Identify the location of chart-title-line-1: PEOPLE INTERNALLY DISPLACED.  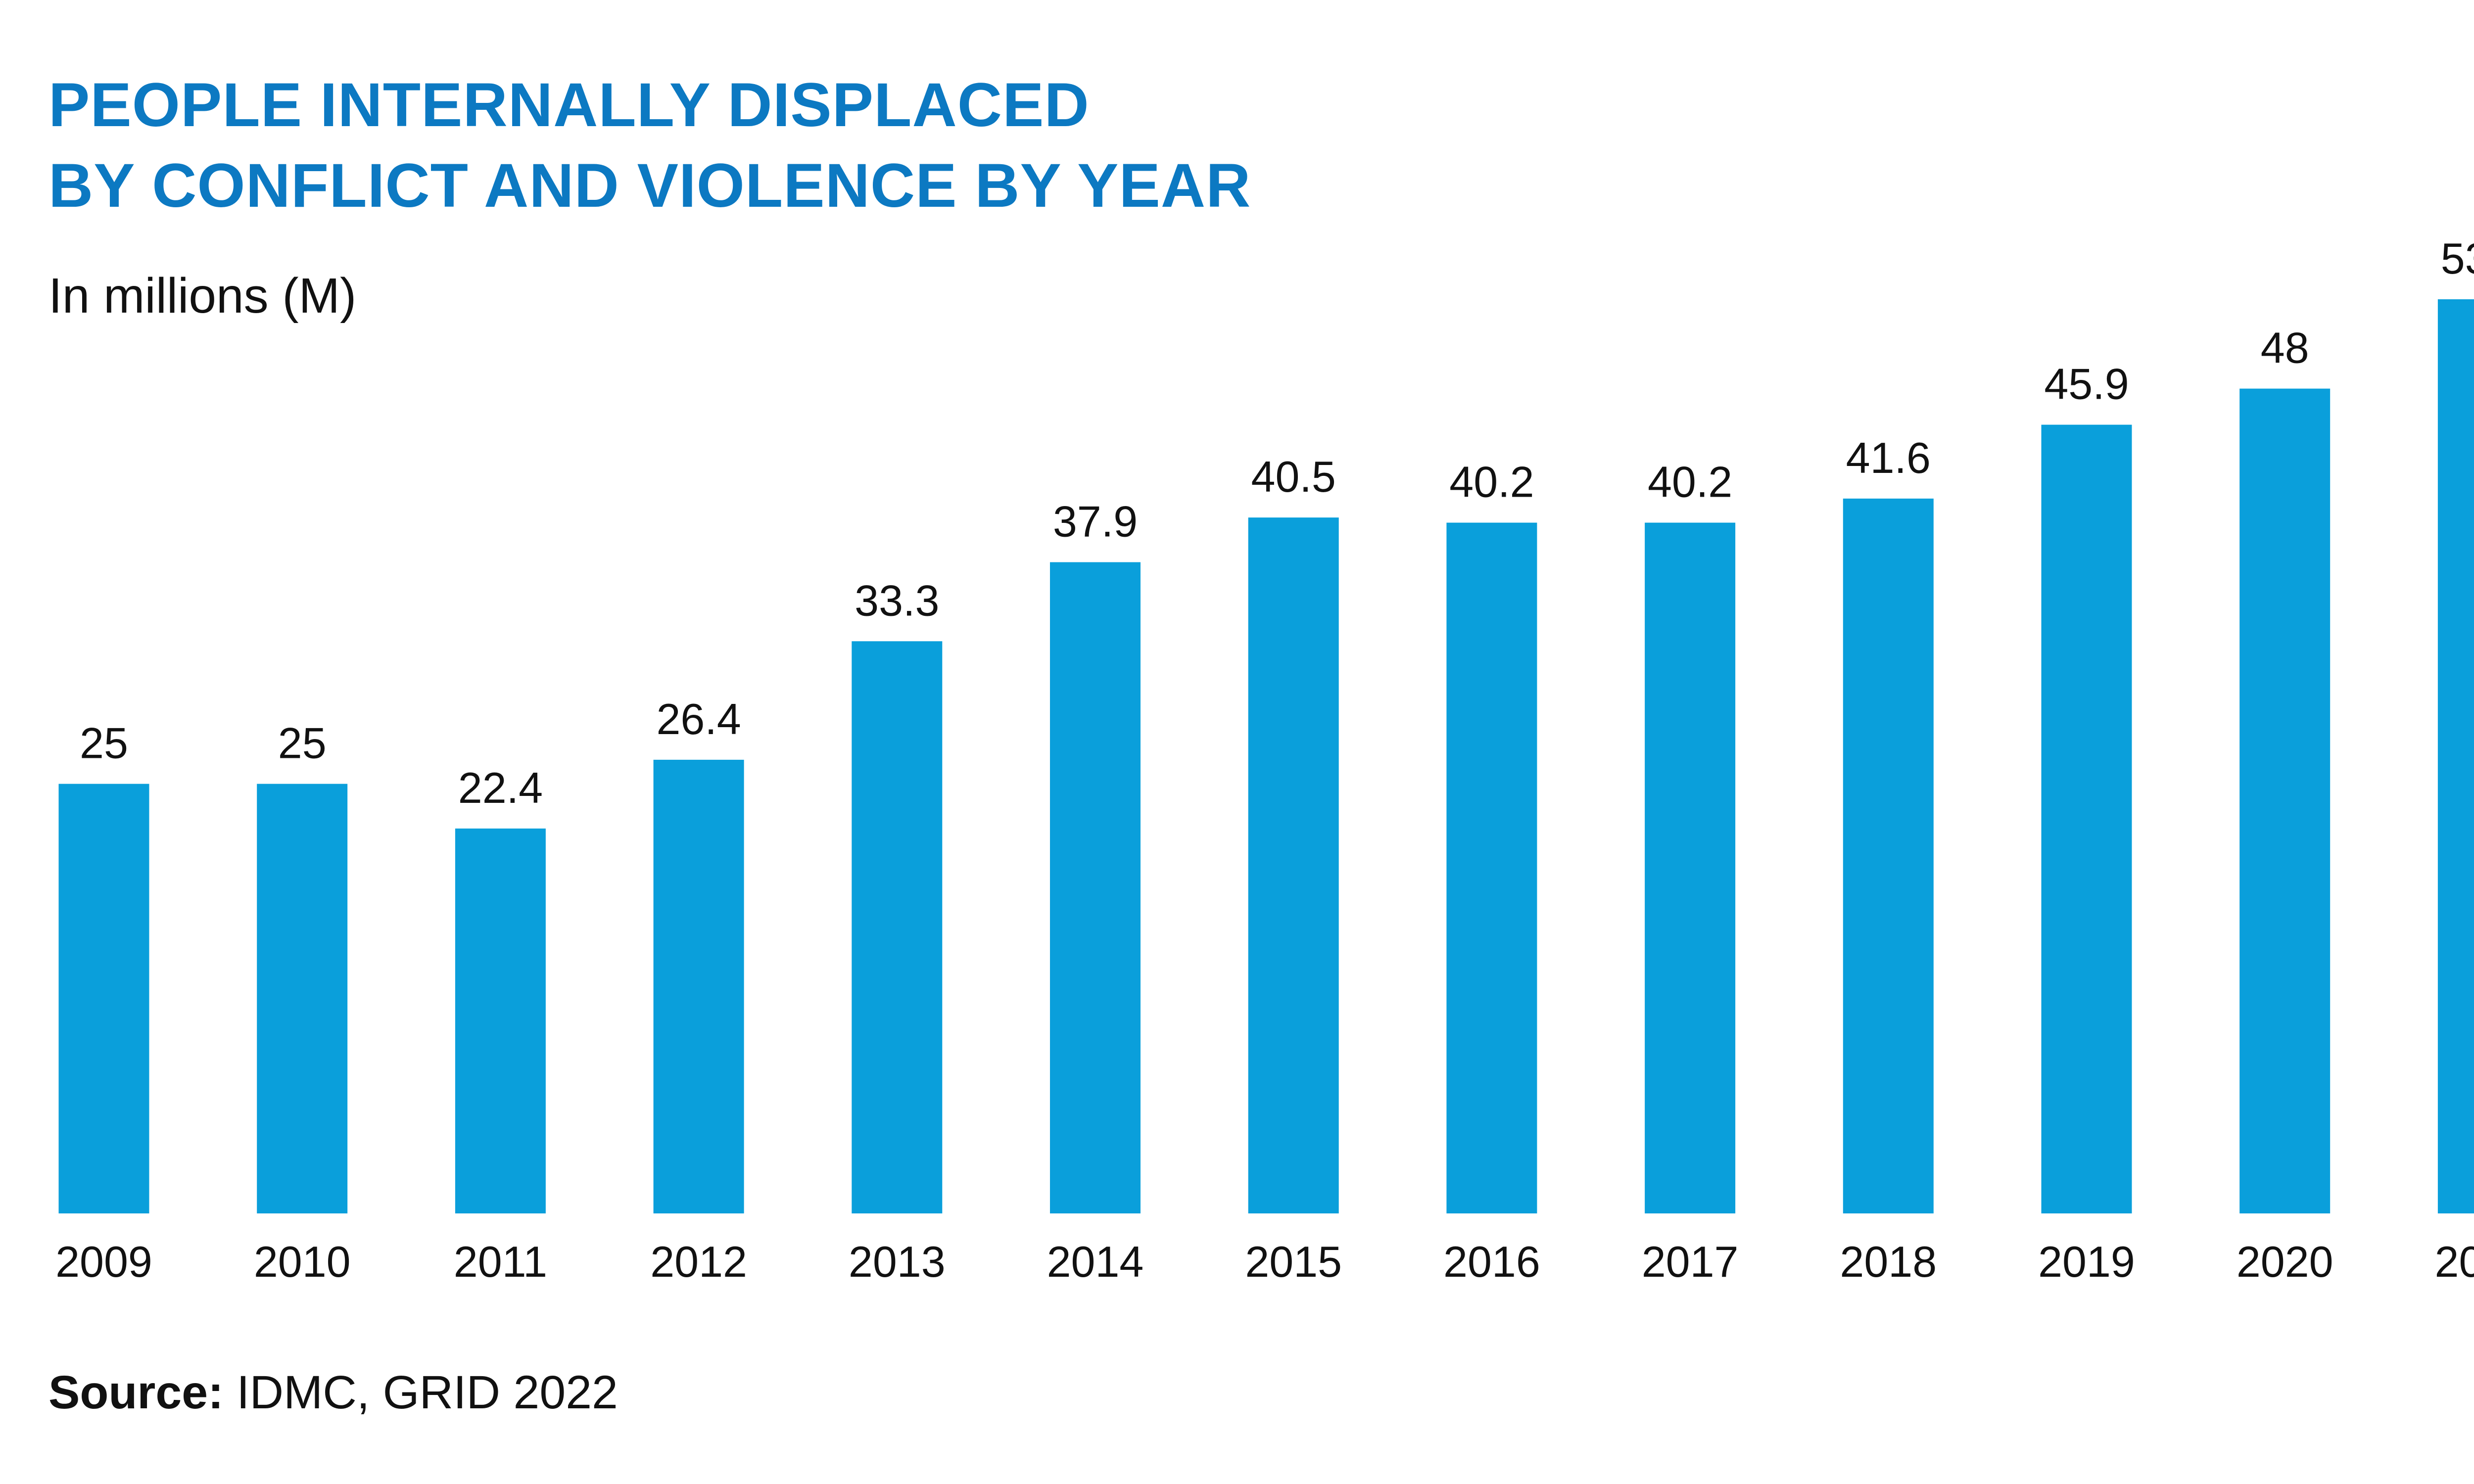
(569, 105).